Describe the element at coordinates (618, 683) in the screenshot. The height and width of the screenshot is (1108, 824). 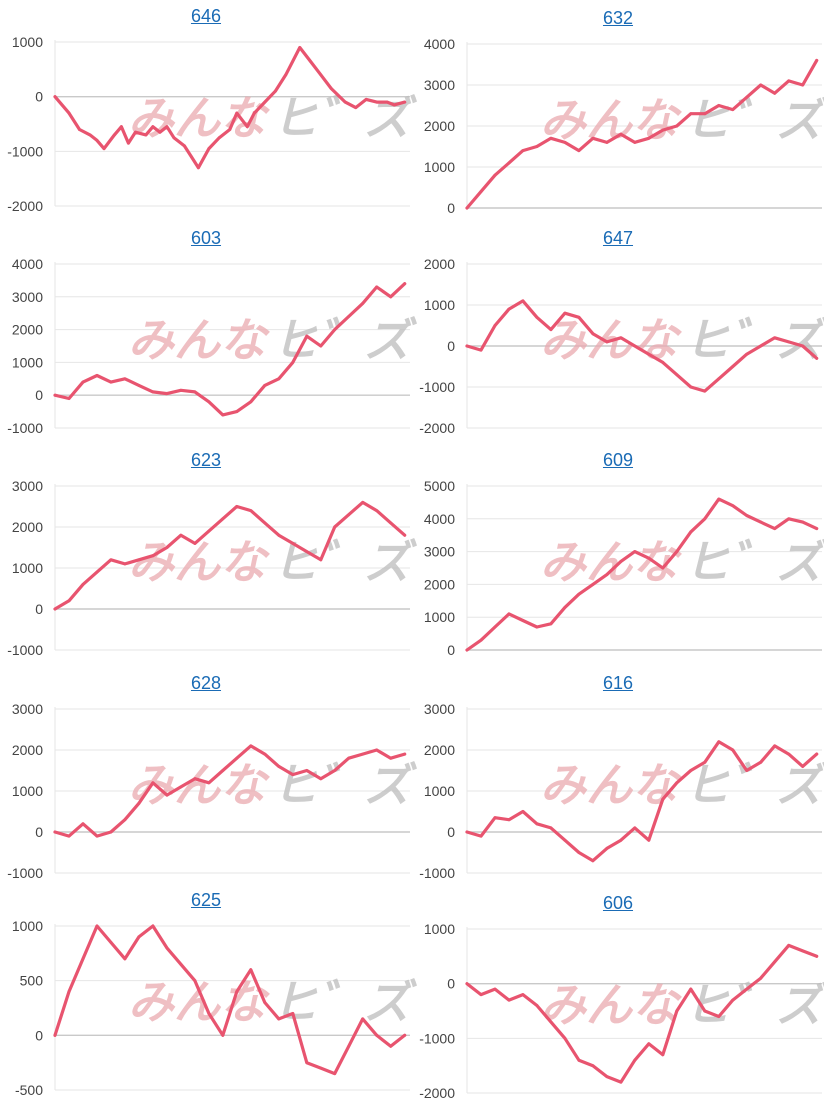
I see `chart-title-link: 616` at that location.